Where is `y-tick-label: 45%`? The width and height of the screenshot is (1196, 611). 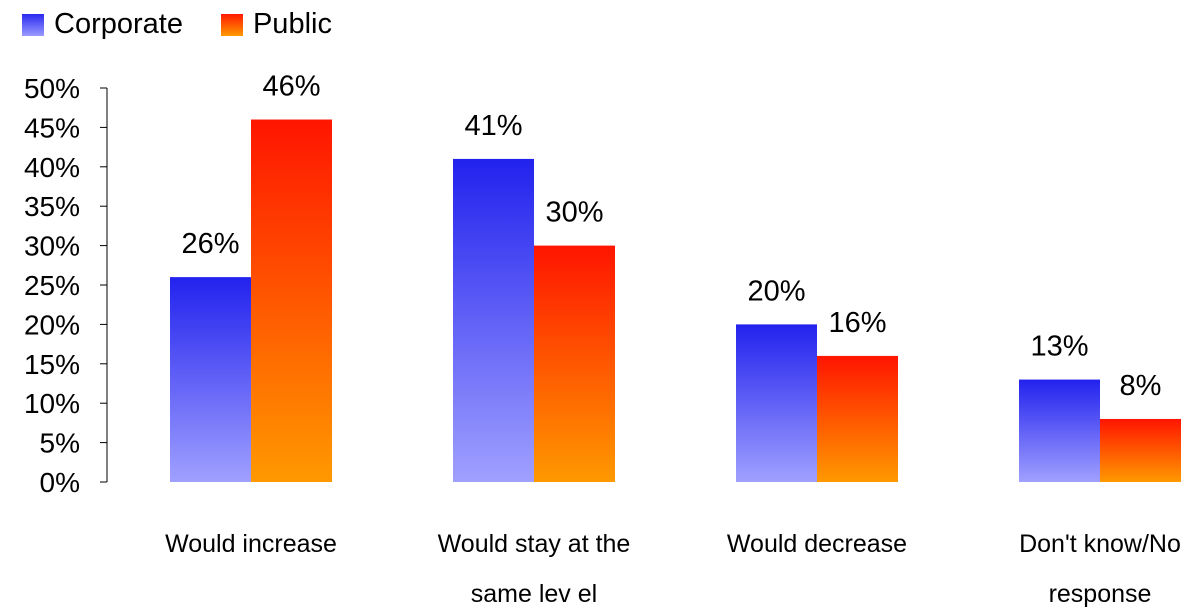
y-tick-label: 45% is located at coordinates (52, 127).